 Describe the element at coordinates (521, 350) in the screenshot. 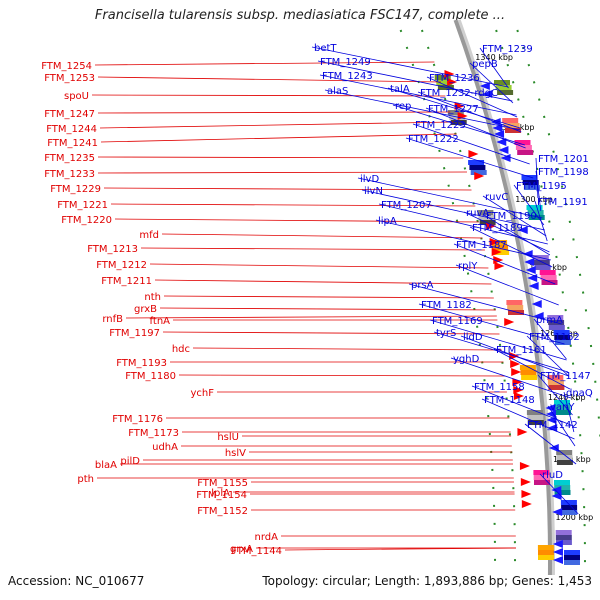

I see `right-gene-label: FTM_1161` at that location.